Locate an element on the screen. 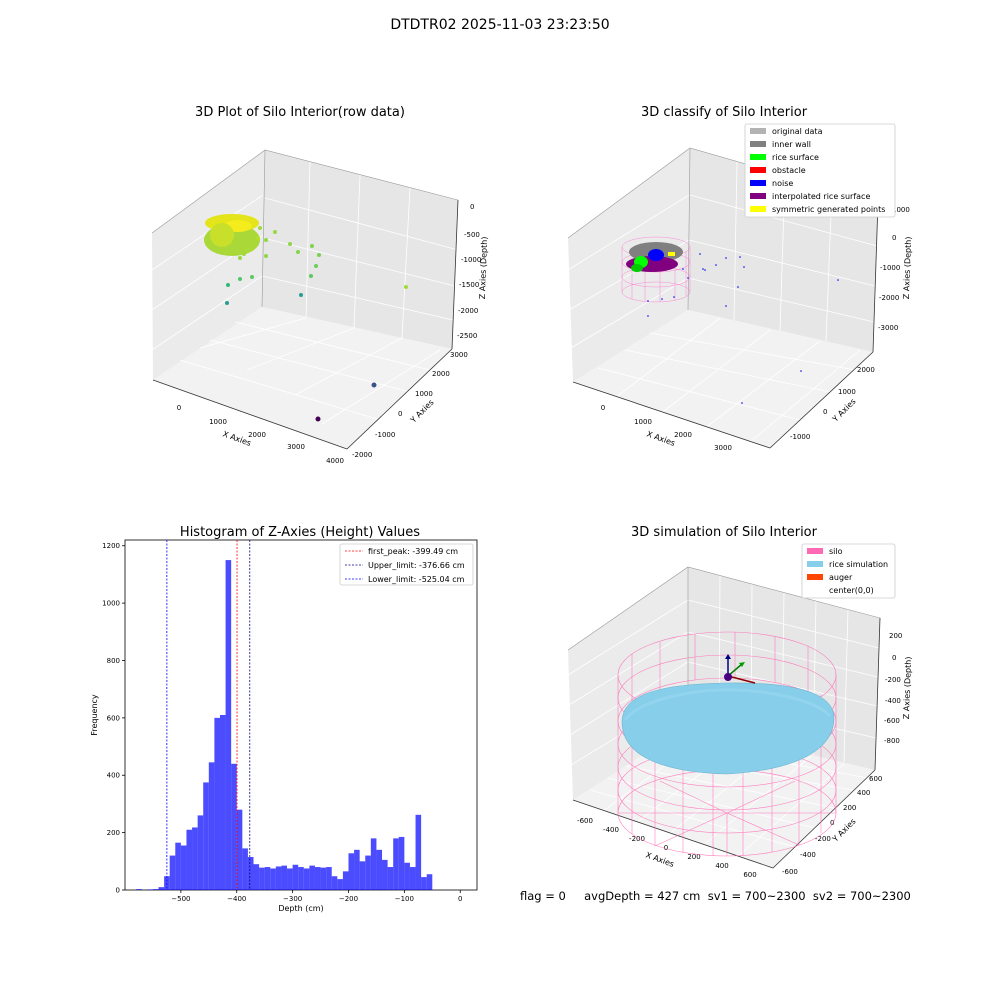 The height and width of the screenshot is (1000, 1000). p2-ytick: -1000 is located at coordinates (800, 437).